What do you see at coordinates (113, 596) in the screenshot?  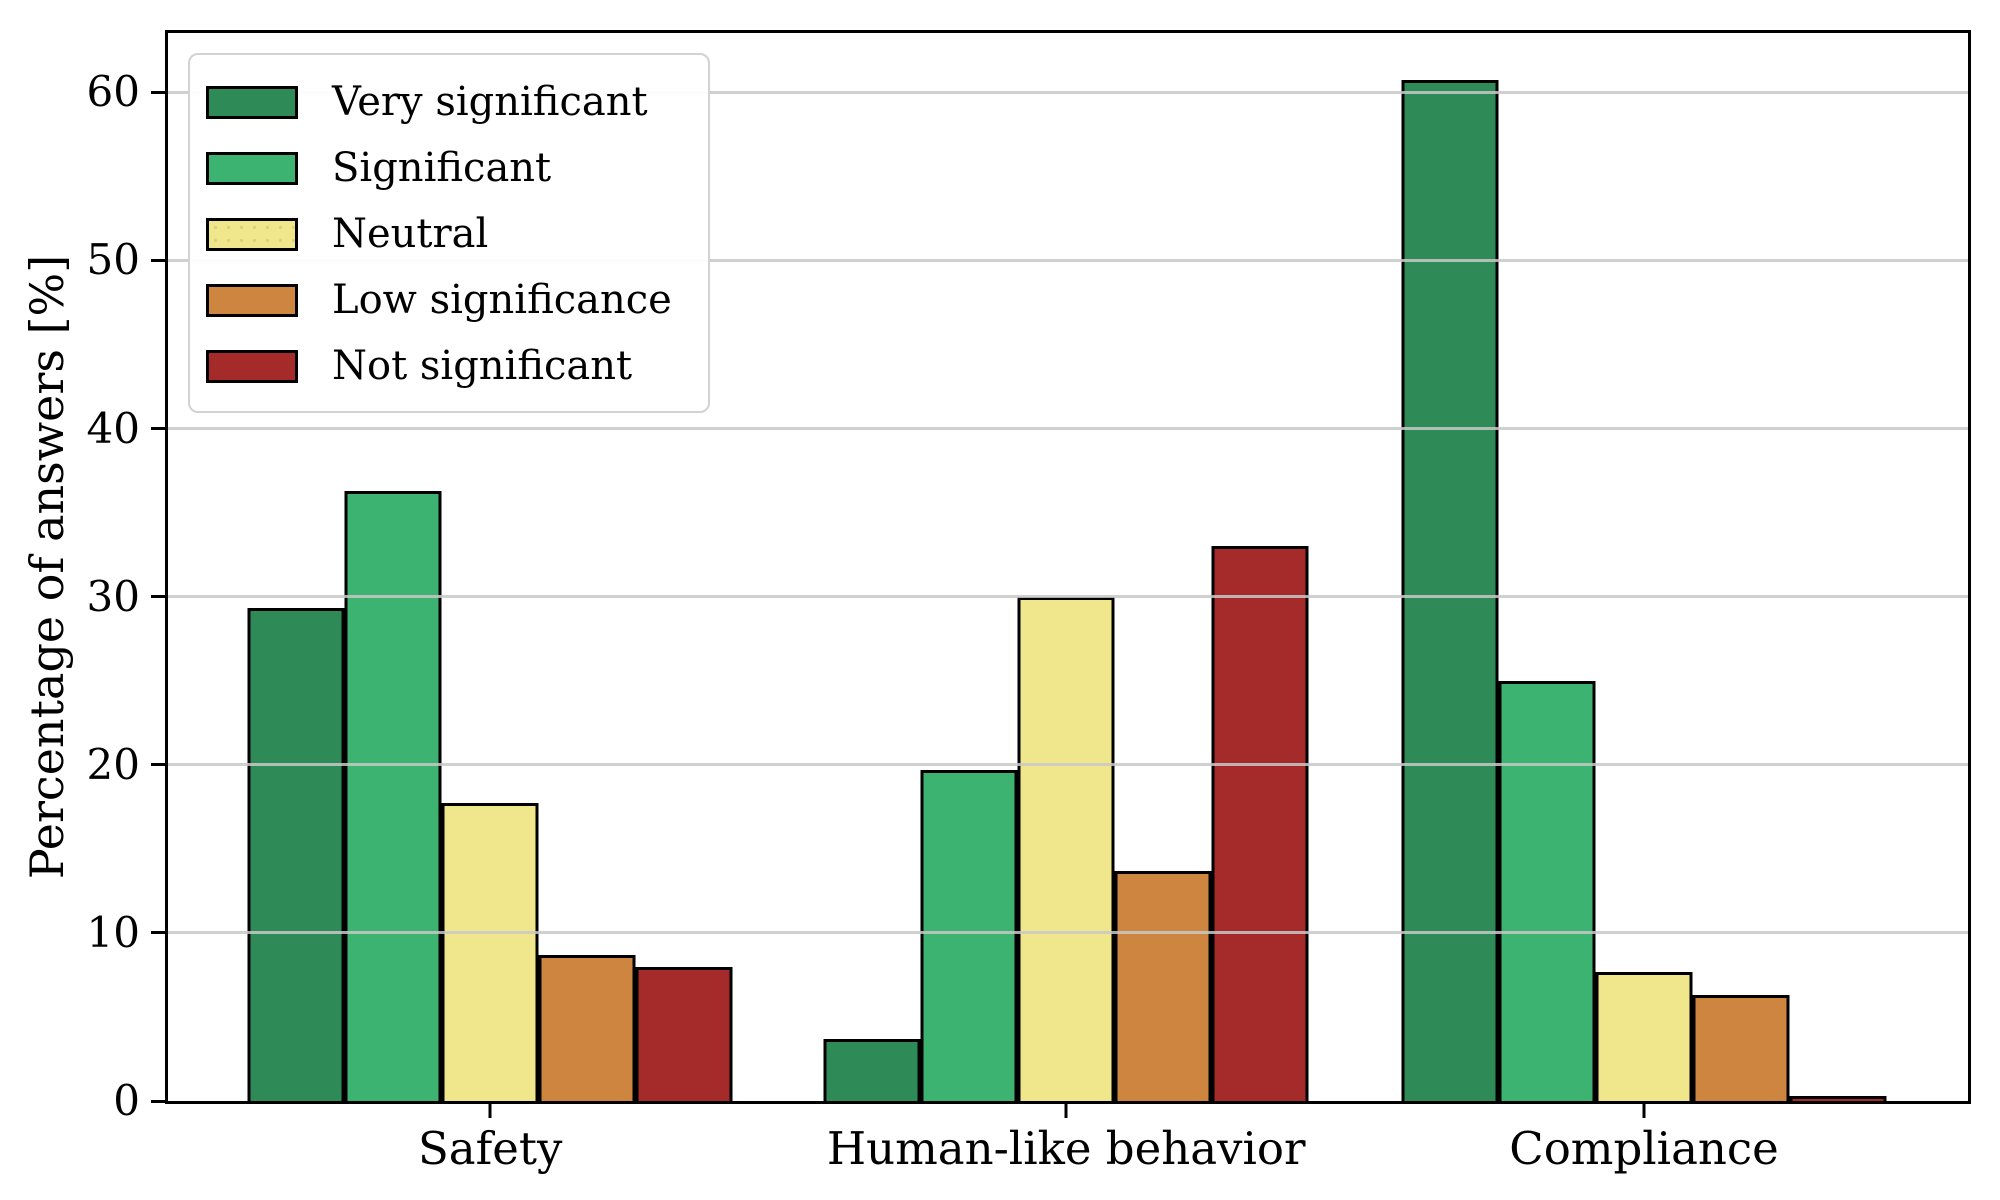 I see `y-tick-label-30: 30` at bounding box center [113, 596].